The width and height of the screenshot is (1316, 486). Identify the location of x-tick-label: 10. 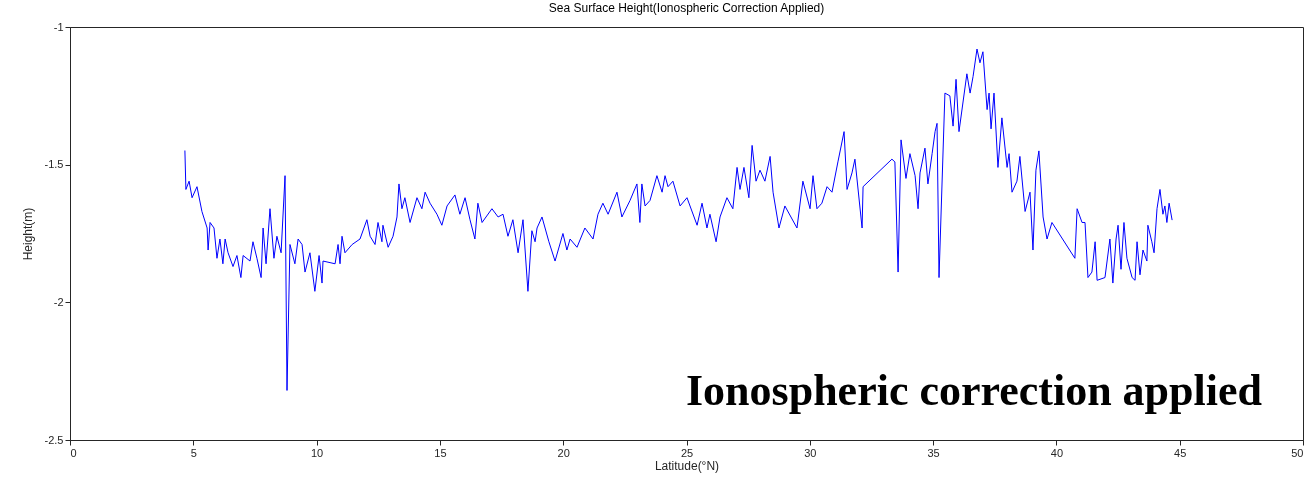
(317, 452).